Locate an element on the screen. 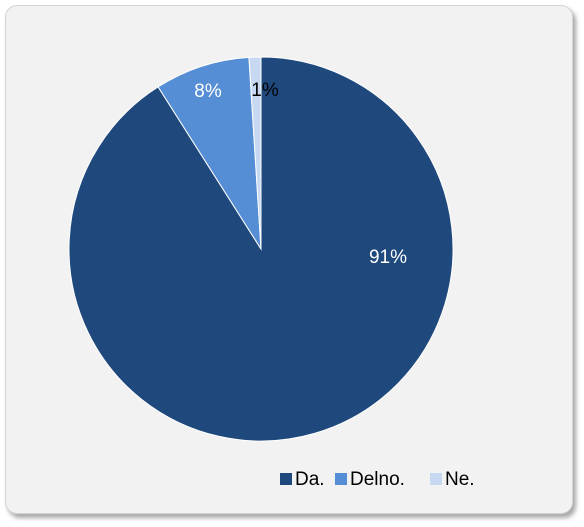  legend-label-ne: Ne. is located at coordinates (460, 479).